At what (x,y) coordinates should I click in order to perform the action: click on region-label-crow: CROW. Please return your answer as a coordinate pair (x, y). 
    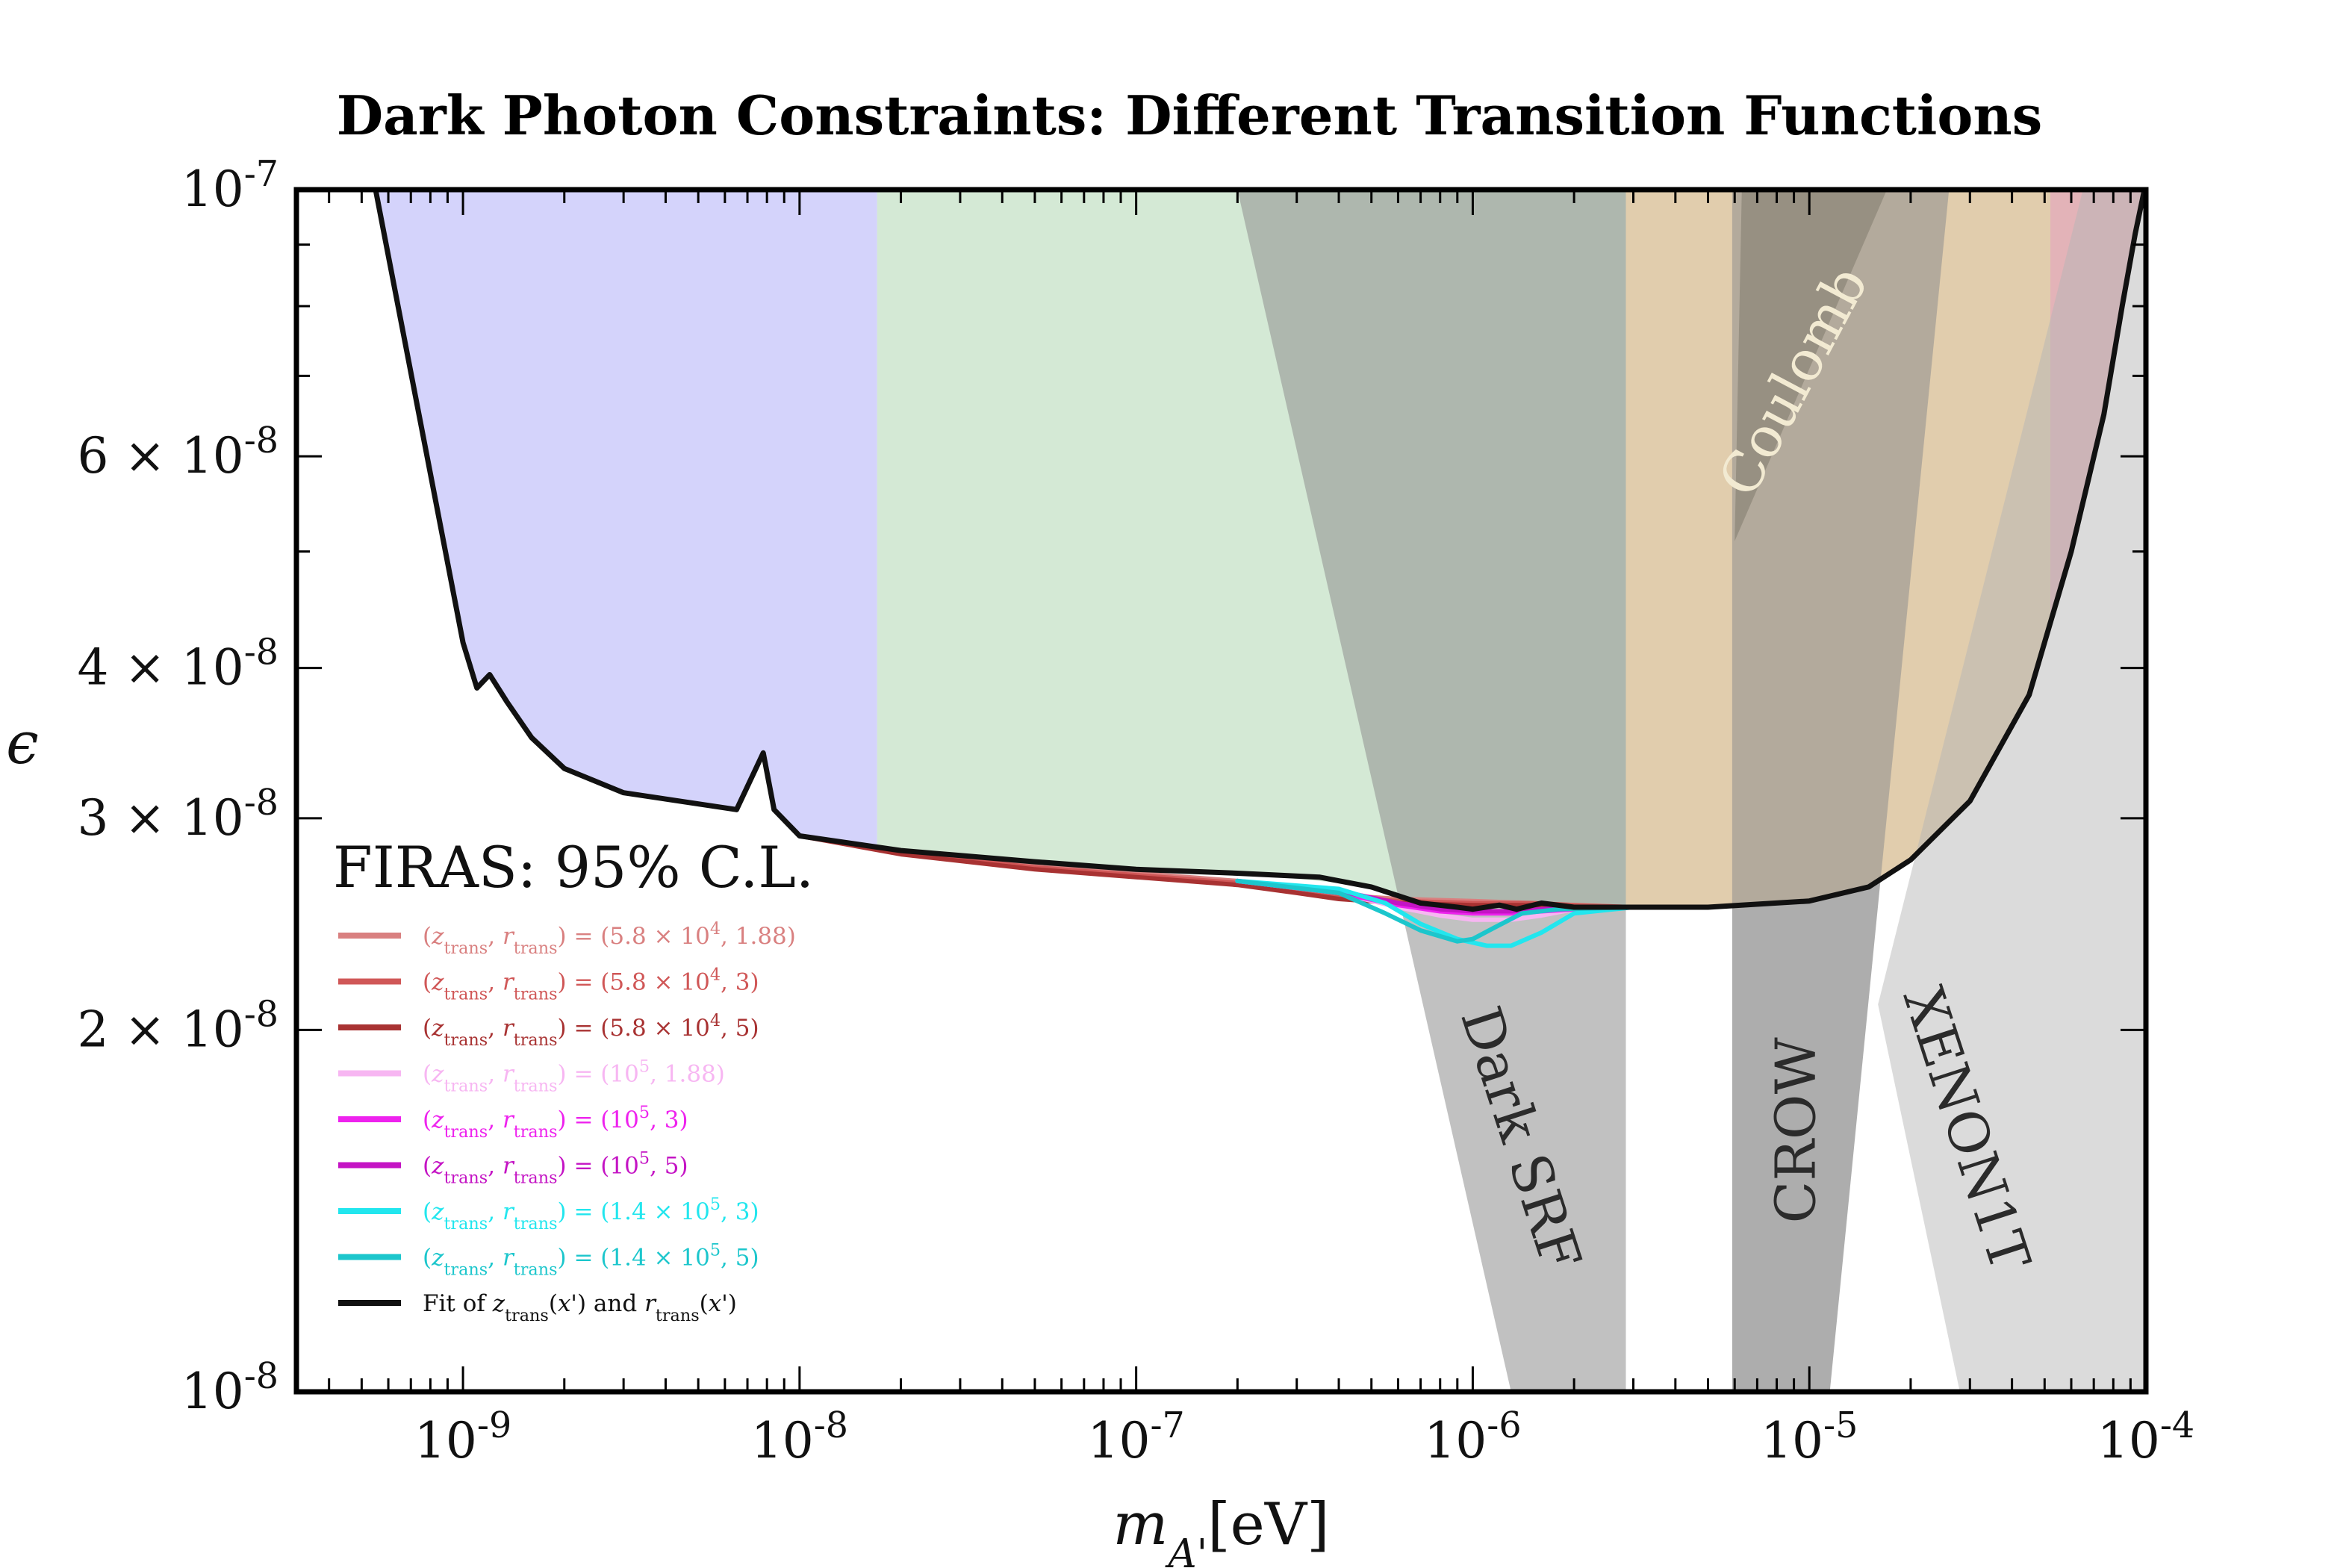
    Looking at the image, I should click on (1796, 1130).